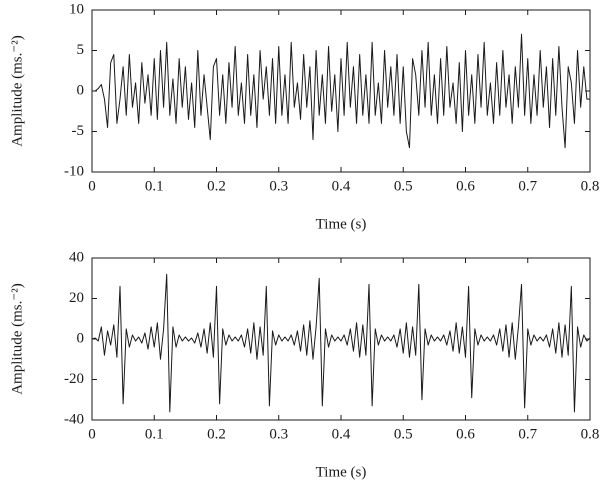 Image resolution: width=600 pixels, height=486 pixels. Describe the element at coordinates (81, 50) in the screenshot. I see `y-tick-label: 5` at that location.